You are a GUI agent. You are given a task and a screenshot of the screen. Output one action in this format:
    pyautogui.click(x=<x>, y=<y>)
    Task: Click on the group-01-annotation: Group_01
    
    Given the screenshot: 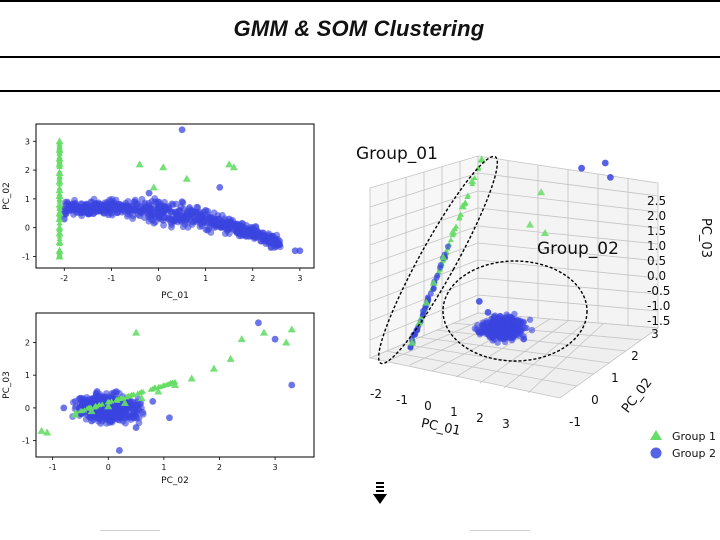 What is the action you would take?
    pyautogui.click(x=397, y=154)
    